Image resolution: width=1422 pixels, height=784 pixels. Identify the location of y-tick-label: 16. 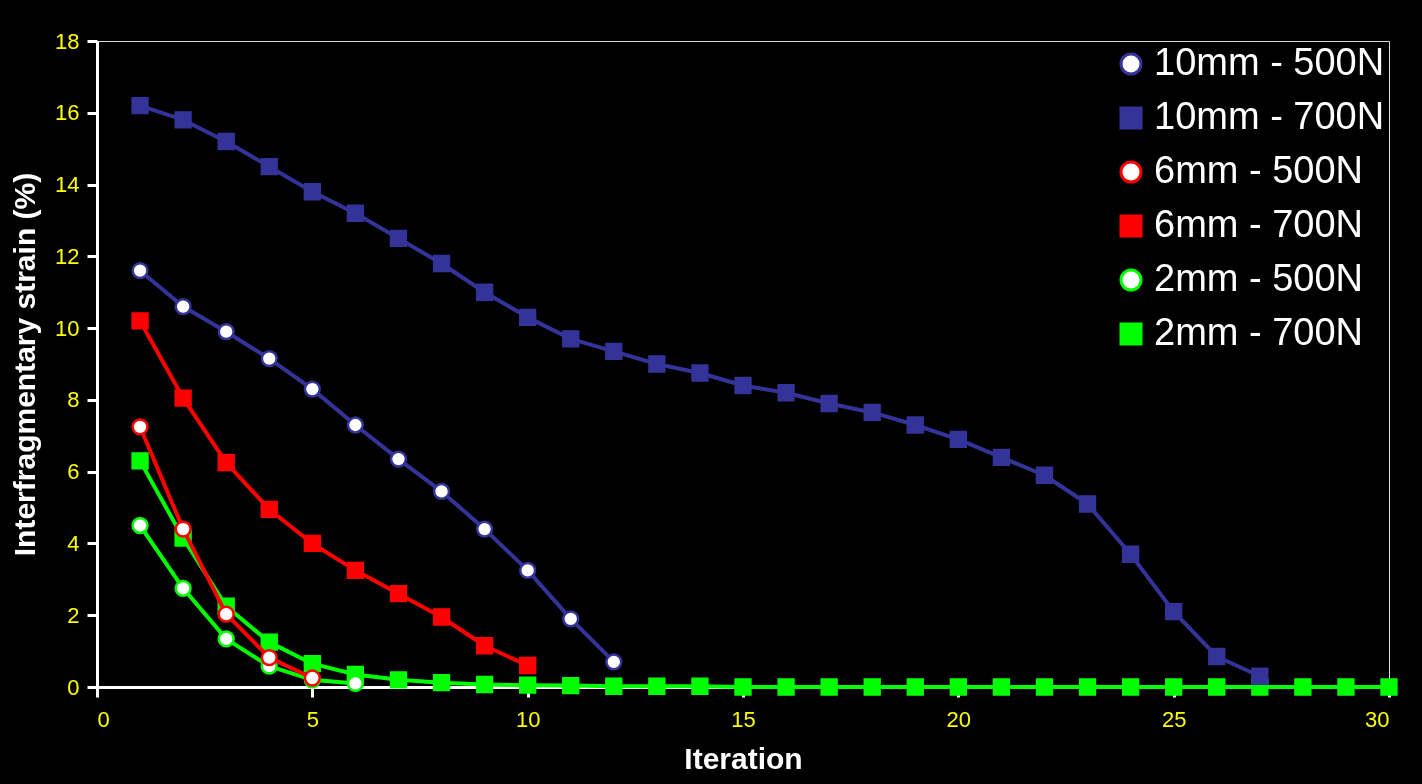
(67, 113).